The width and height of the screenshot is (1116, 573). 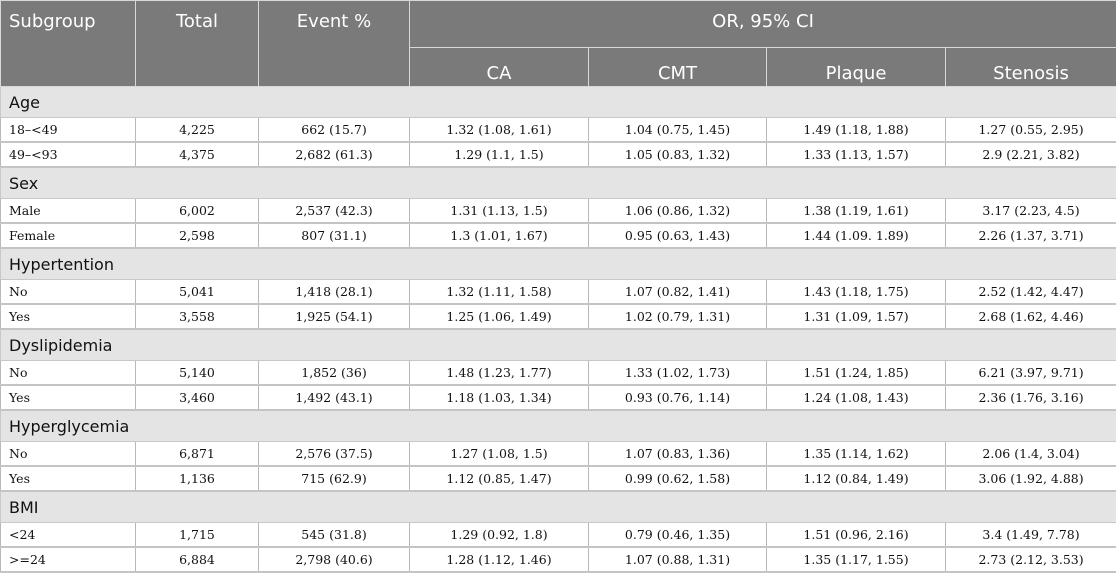 I want to click on cell-cmt: 1.04 (0.75, 1.45), so click(x=678, y=130).